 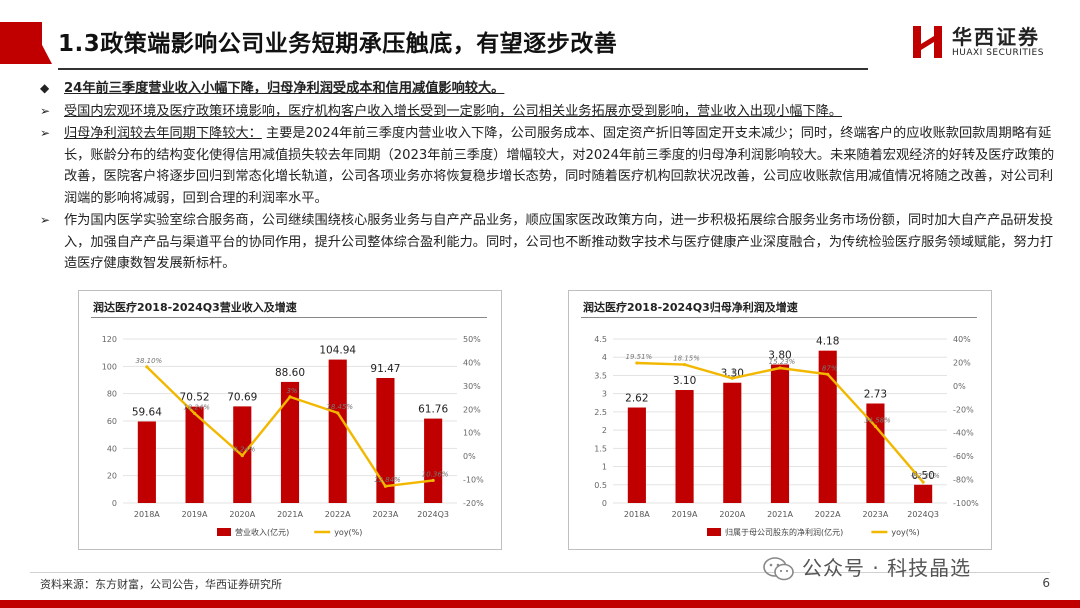 What do you see at coordinates (782, 362) in the screenshot?
I see `yoy-value-label: 15.23%` at bounding box center [782, 362].